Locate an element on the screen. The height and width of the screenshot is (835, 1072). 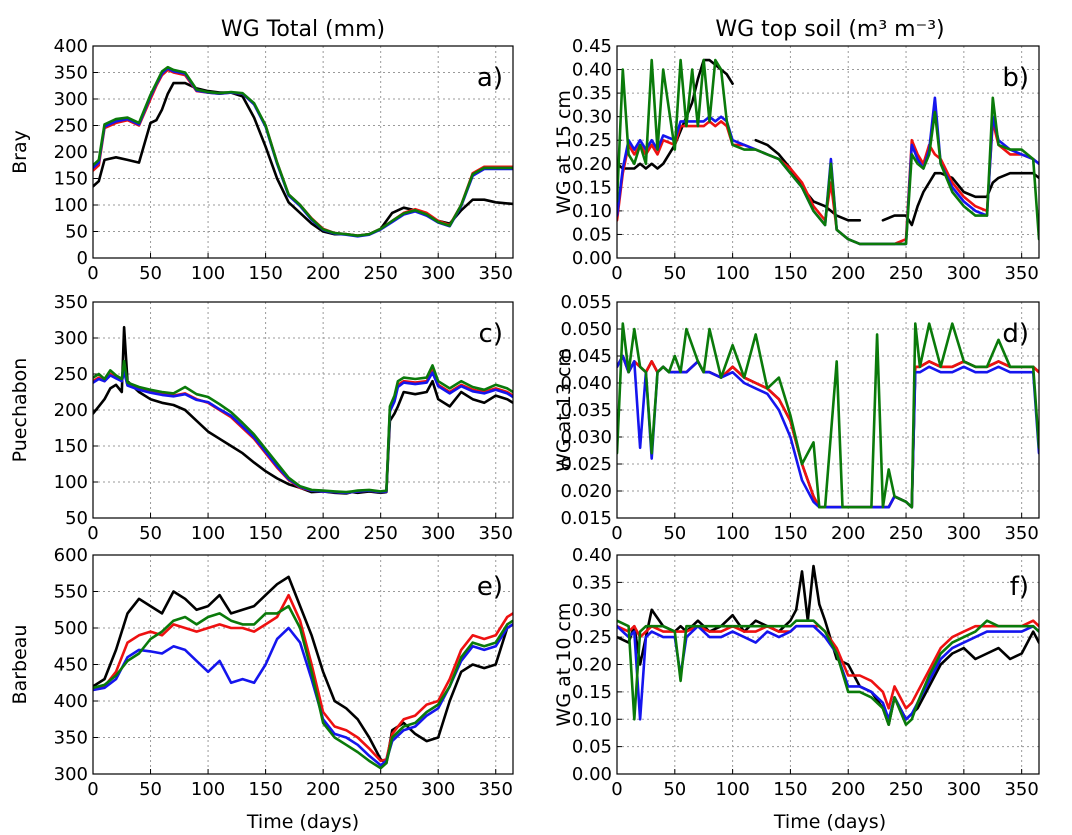
y-tick-label: 0.020 is located at coordinates (586, 491).